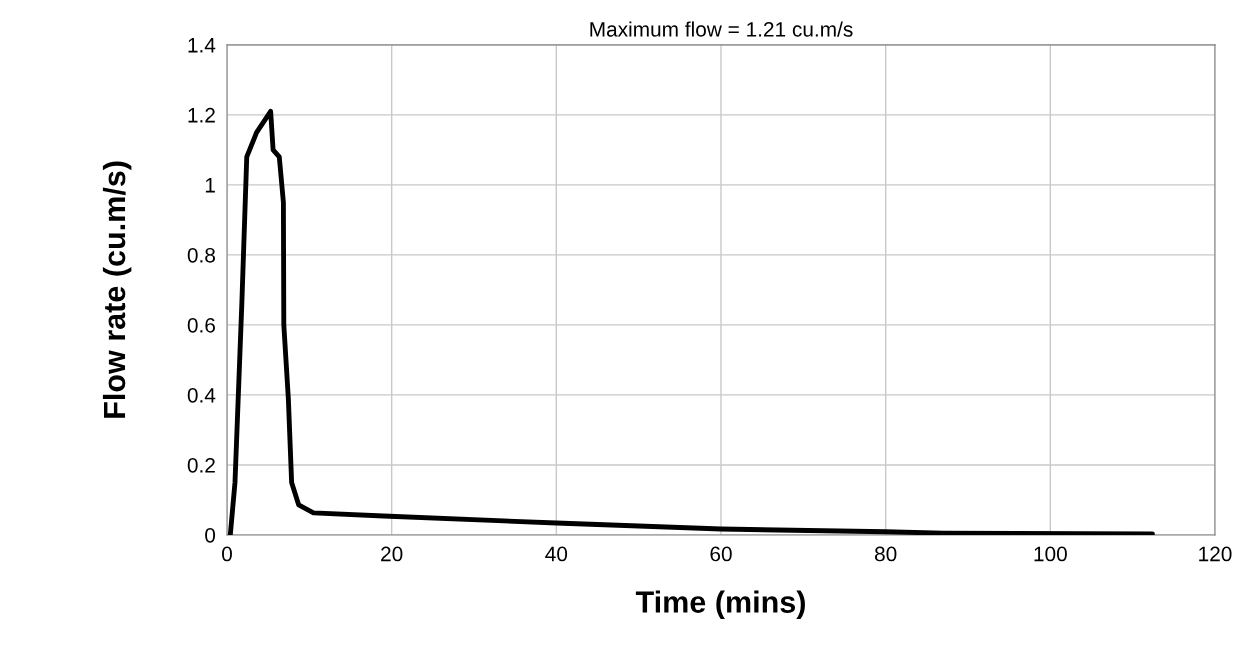 The image size is (1250, 650). I want to click on y-tick-label: 1.2, so click(201, 115).